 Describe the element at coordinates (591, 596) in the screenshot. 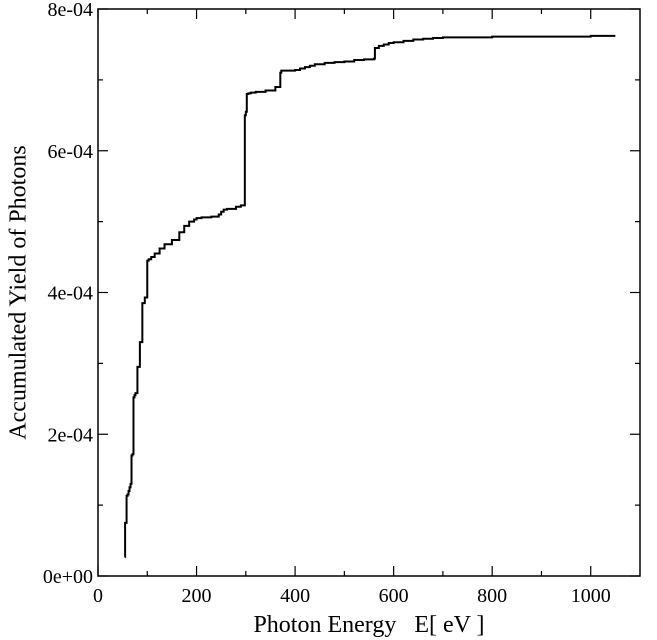

I see `x-tick-label: 1000` at that location.